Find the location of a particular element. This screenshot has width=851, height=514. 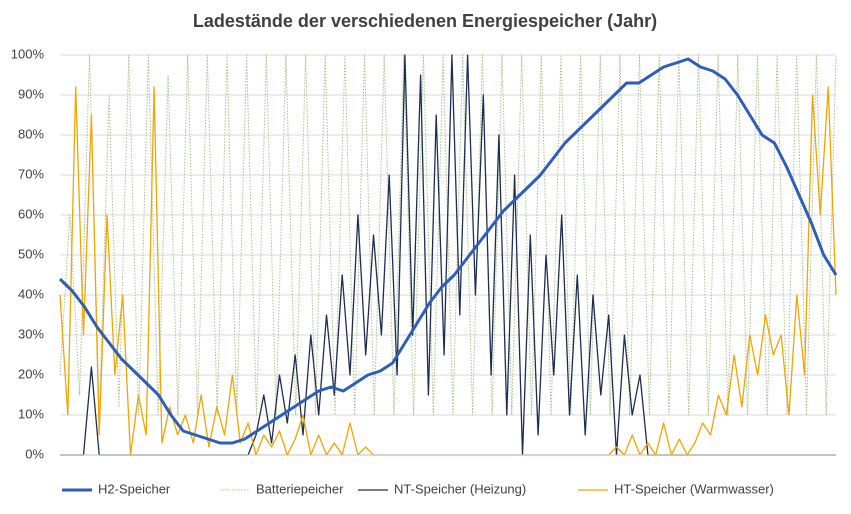

legend-label: H2-Speicher is located at coordinates (134, 488).